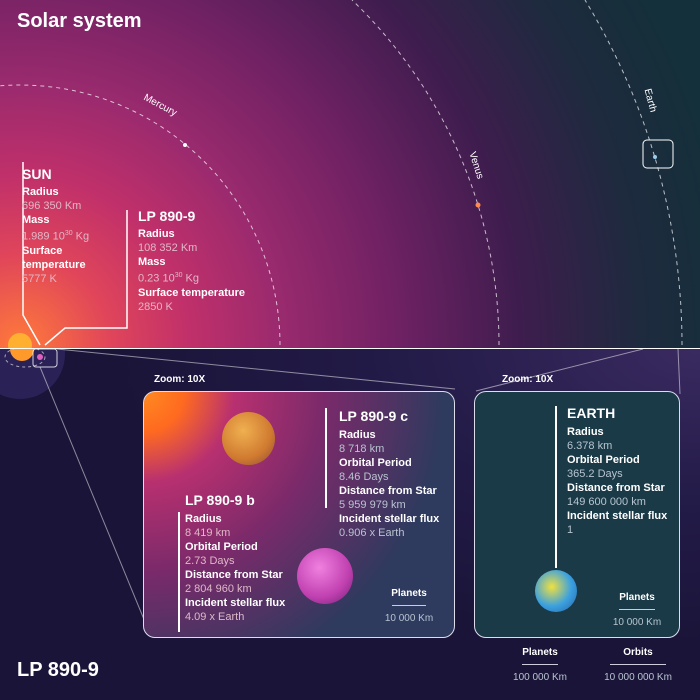  I want to click on star-icon, so click(22, 355).